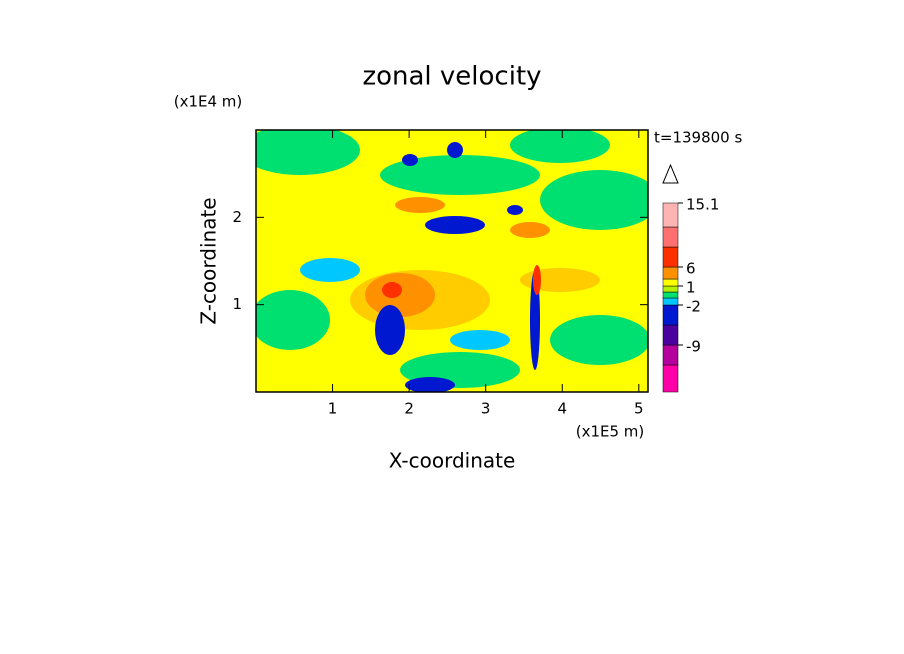  I want to click on colorbar-label: 1, so click(691, 288).